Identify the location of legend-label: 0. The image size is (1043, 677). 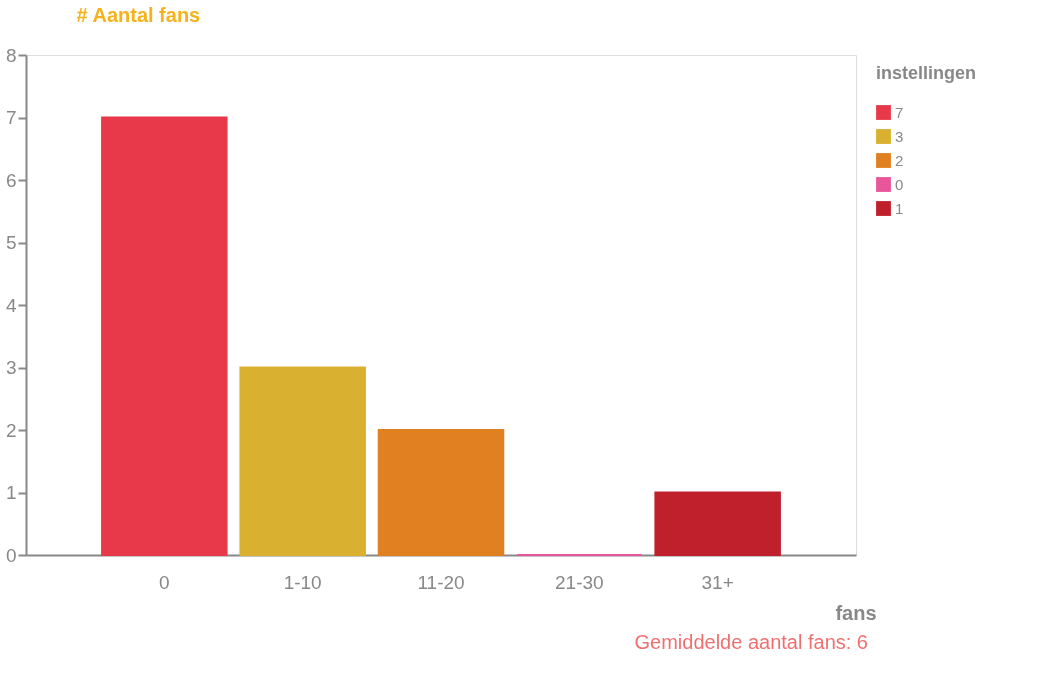
(899, 184).